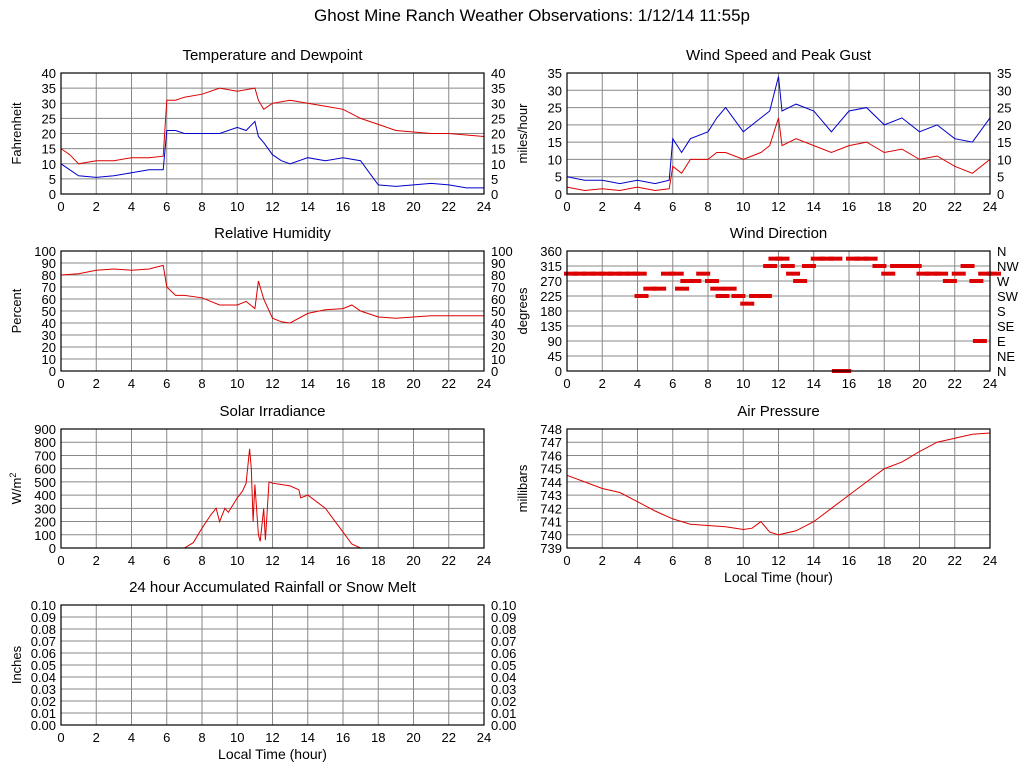 The image size is (1024, 768). What do you see at coordinates (43, 629) in the screenshot?
I see `y-tick-label: 0.08` at bounding box center [43, 629].